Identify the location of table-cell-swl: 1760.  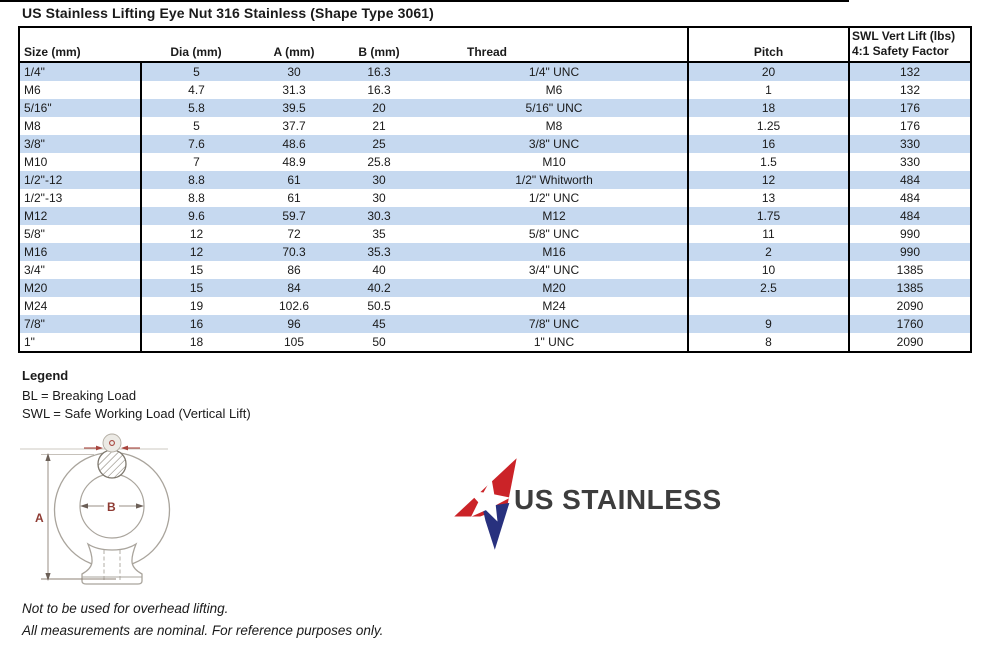
(909, 324).